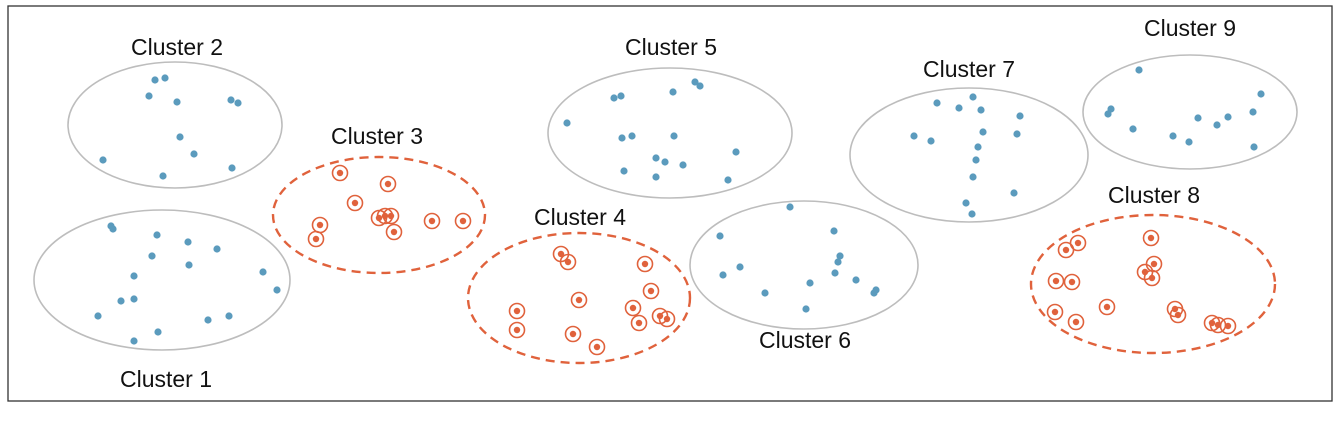  I want to click on cluster-4-ellipse, so click(579, 298).